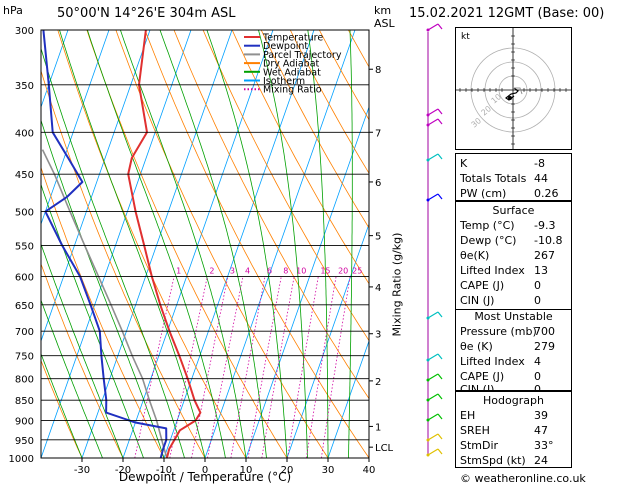 The width and height of the screenshot is (629, 486). What do you see at coordinates (246, 470) in the screenshot?
I see `temp-tick-label: 10` at bounding box center [246, 470].